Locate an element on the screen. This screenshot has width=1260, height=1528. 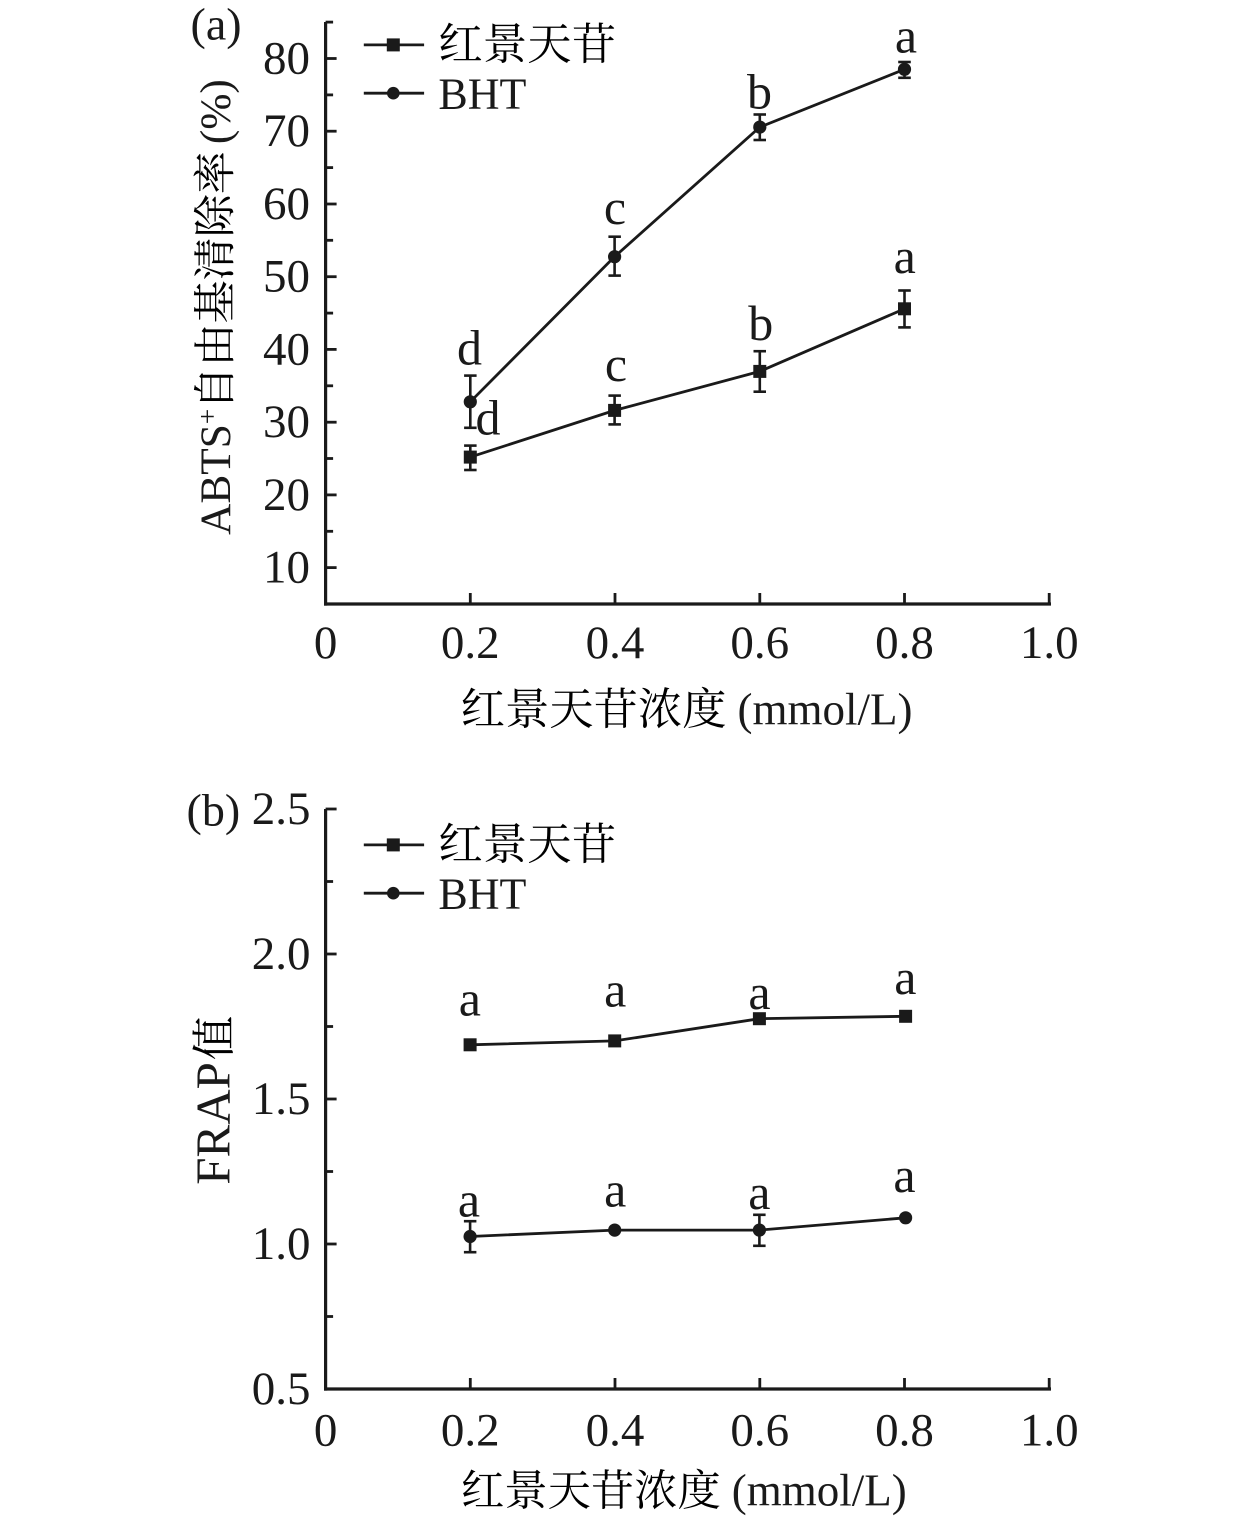
svg-text: 2.5 is located at coordinates (281, 809).